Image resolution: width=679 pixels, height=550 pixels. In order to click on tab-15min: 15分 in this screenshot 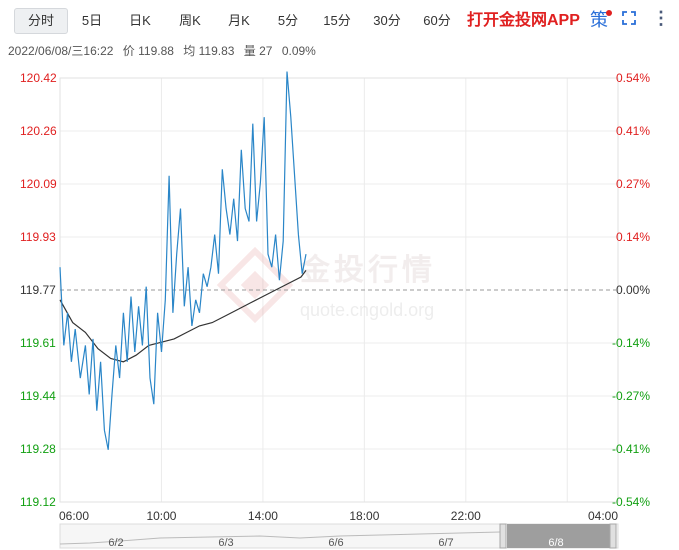, I will do `click(337, 20)`.